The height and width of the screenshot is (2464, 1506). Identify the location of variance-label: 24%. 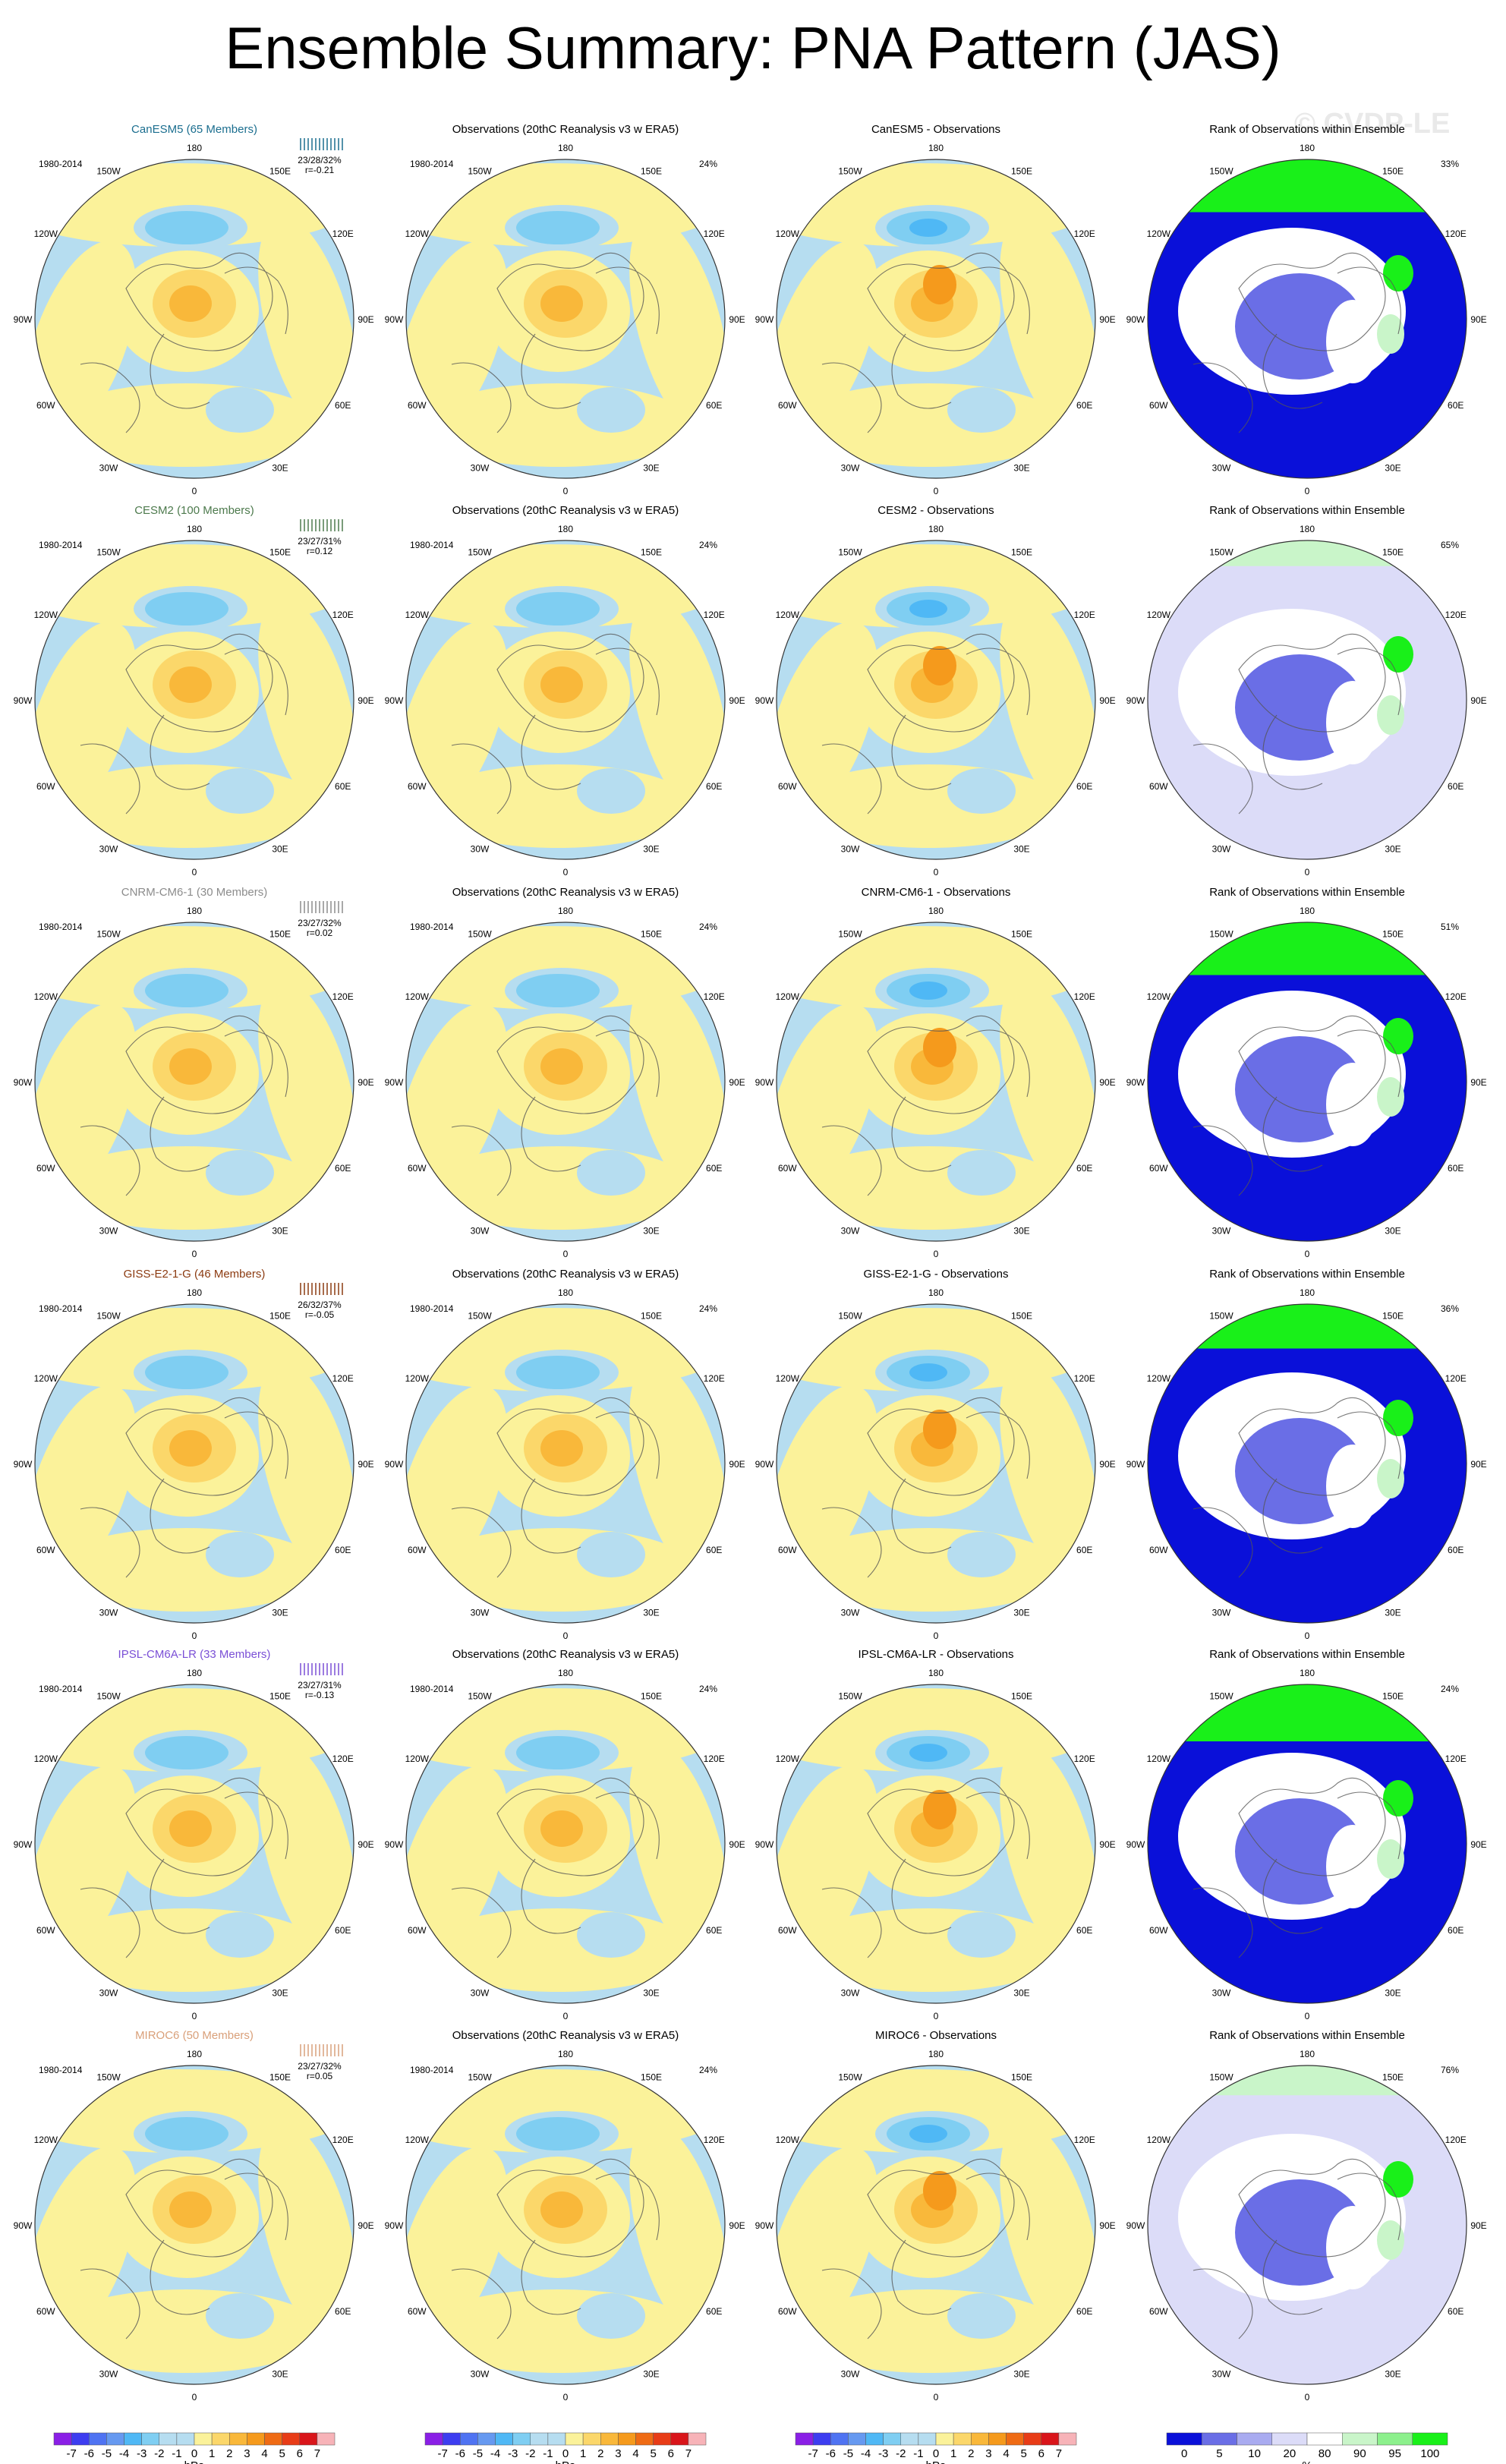
(708, 927).